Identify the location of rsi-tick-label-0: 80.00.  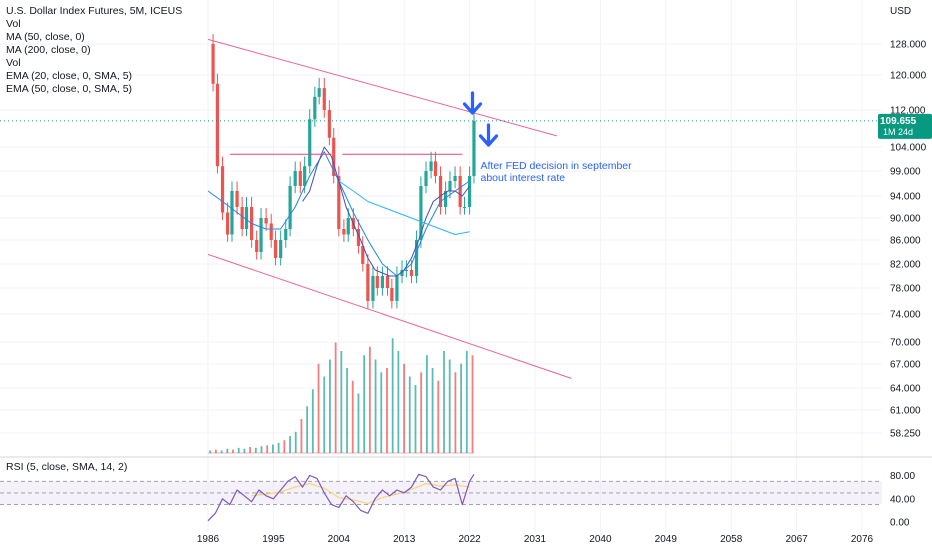
(902, 476).